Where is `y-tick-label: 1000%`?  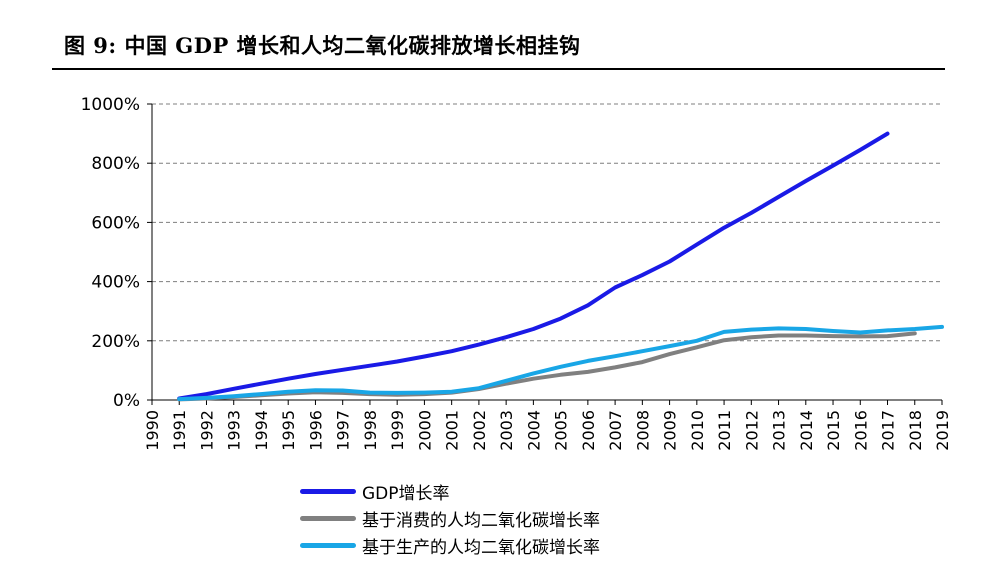 y-tick-label: 1000% is located at coordinates (110, 105).